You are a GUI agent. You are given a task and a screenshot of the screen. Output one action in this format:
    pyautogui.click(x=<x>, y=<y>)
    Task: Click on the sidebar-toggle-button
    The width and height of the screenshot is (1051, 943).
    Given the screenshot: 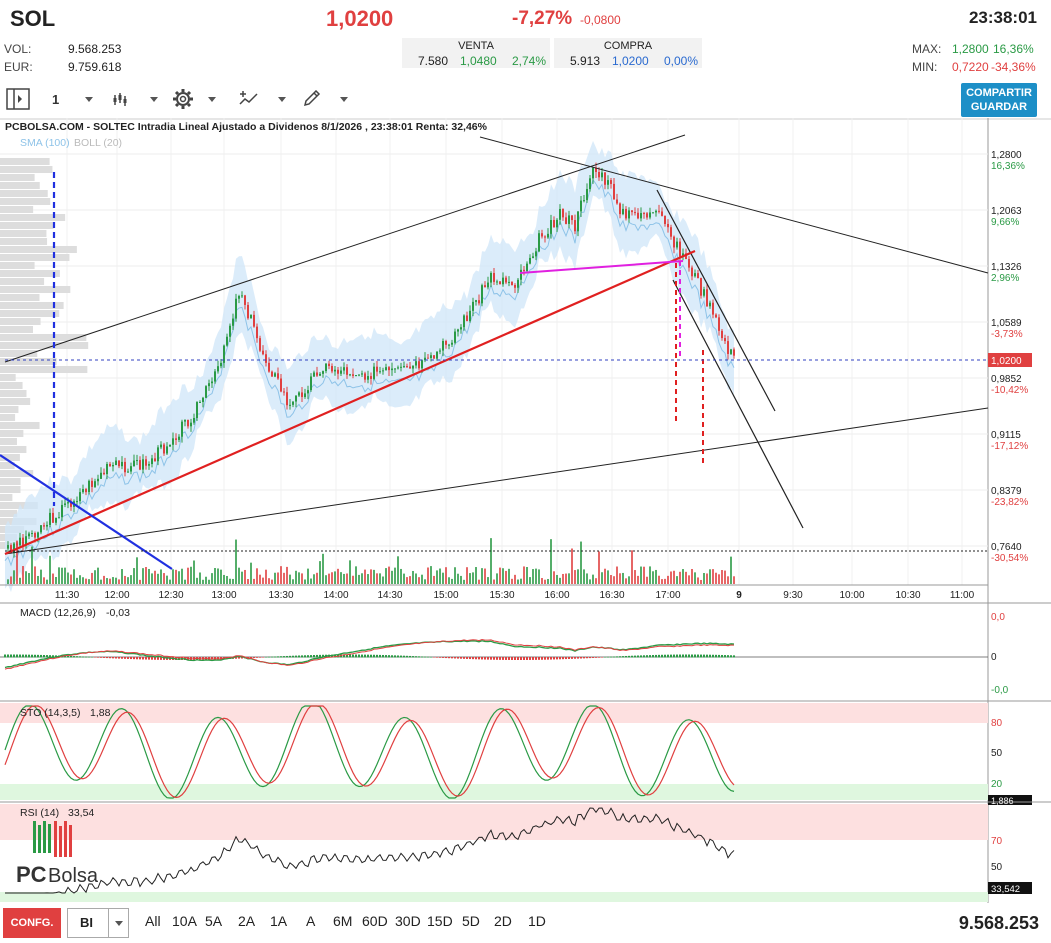 What is the action you would take?
    pyautogui.click(x=18, y=99)
    